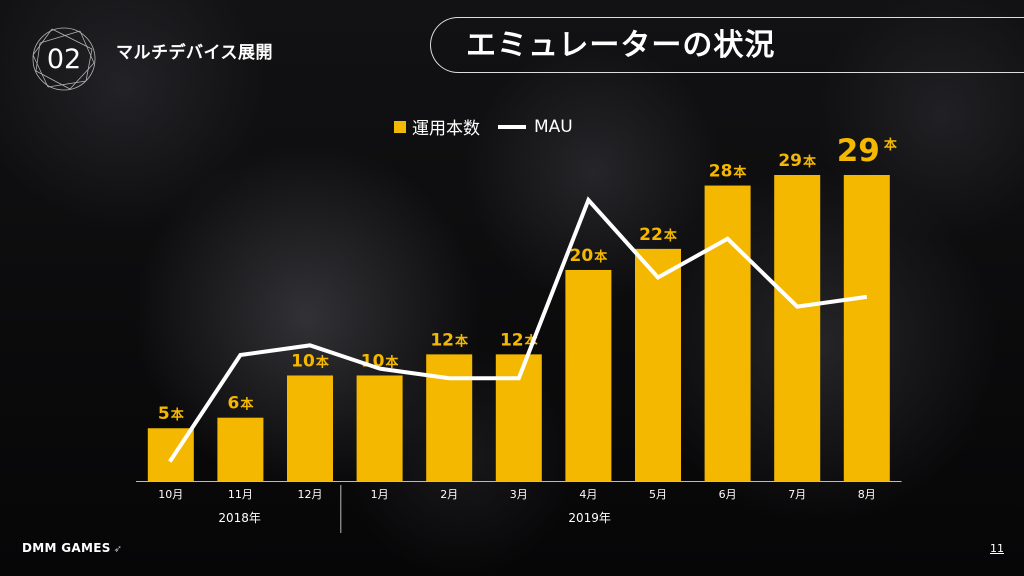  I want to click on bar-6月, so click(727, 333).